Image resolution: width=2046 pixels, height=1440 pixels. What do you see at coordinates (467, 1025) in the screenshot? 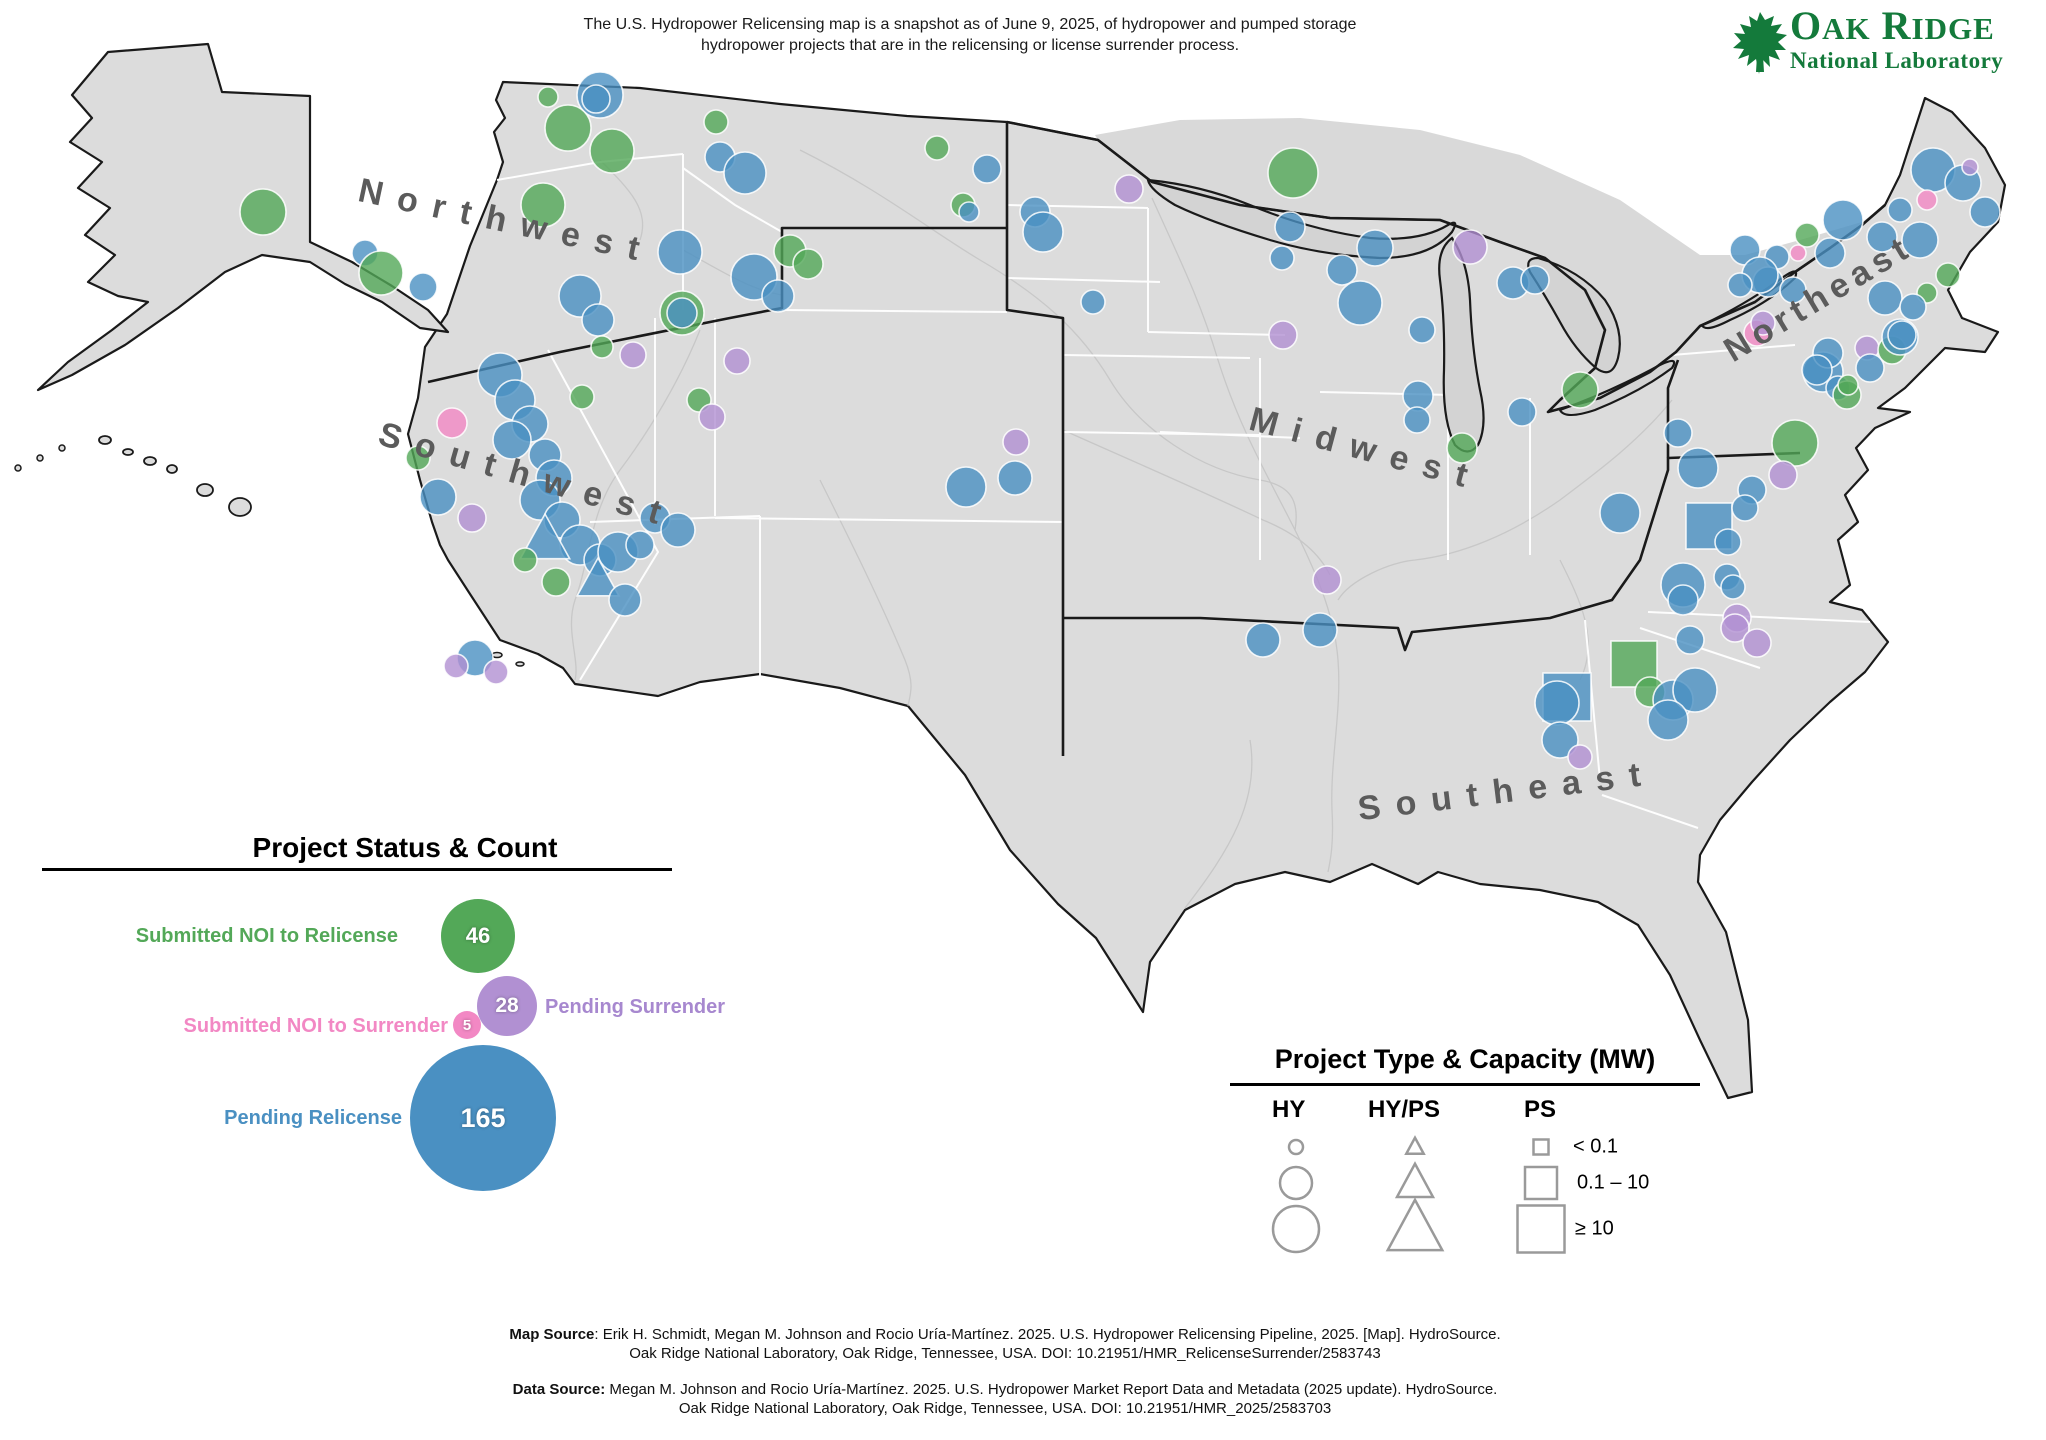
I see `status-count-submitted-noi-surrender: 5` at bounding box center [467, 1025].